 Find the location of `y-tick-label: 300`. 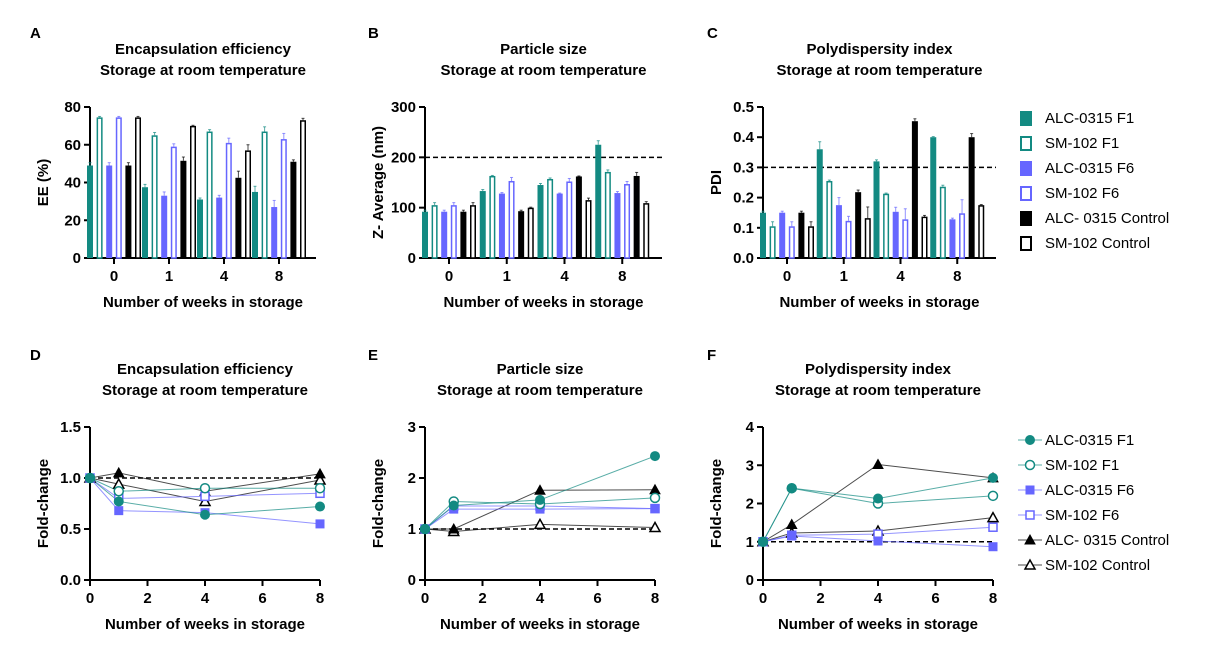

y-tick-label: 300 is located at coordinates (403, 107).